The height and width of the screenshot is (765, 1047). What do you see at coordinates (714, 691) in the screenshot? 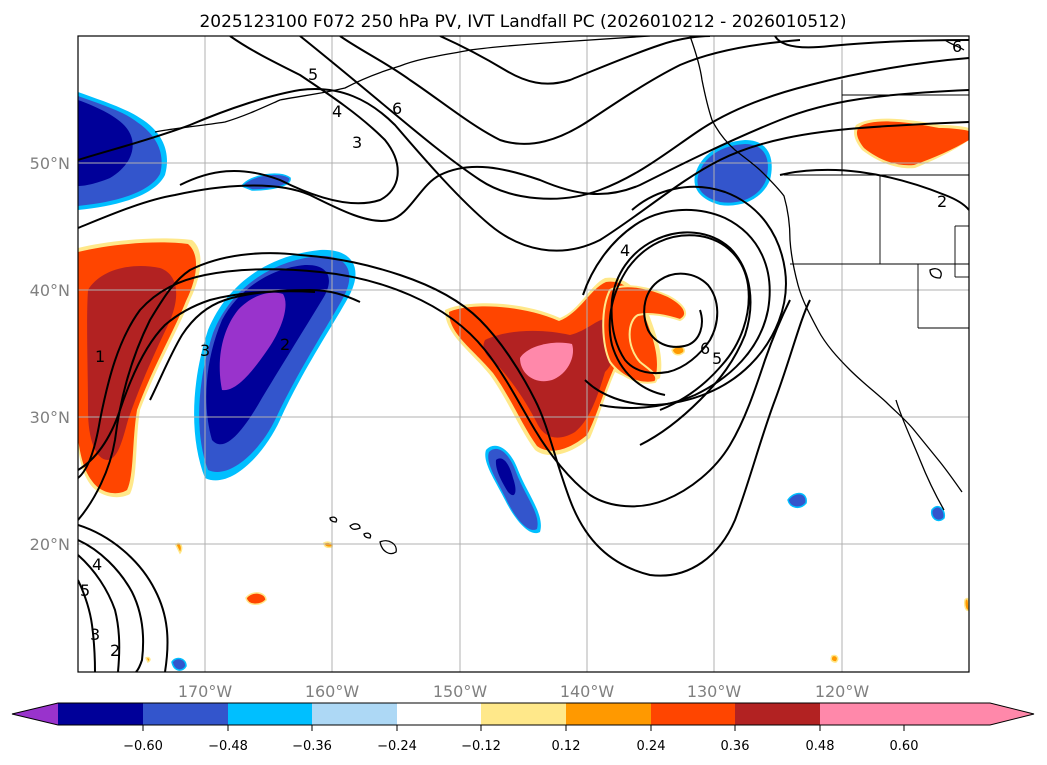
I see `lon-label: 130°W` at bounding box center [714, 691].